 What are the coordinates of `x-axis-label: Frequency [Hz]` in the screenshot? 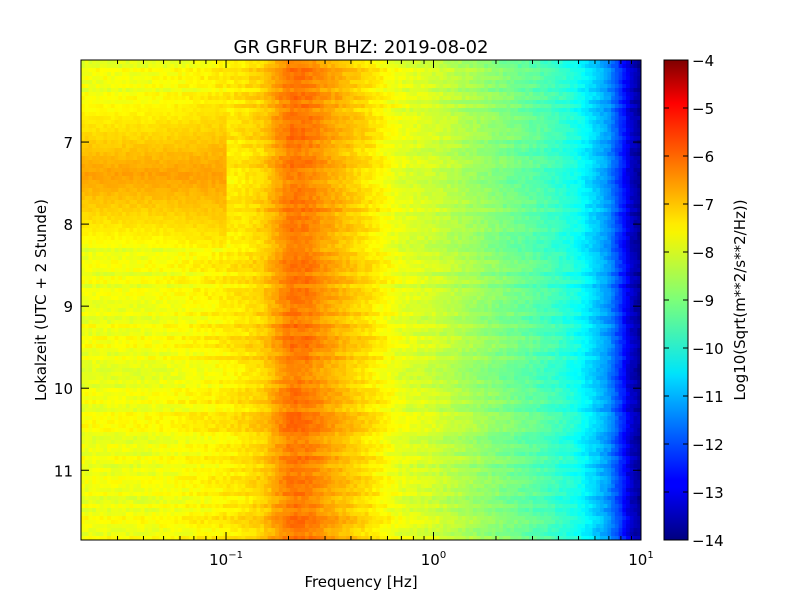 It's located at (360, 582).